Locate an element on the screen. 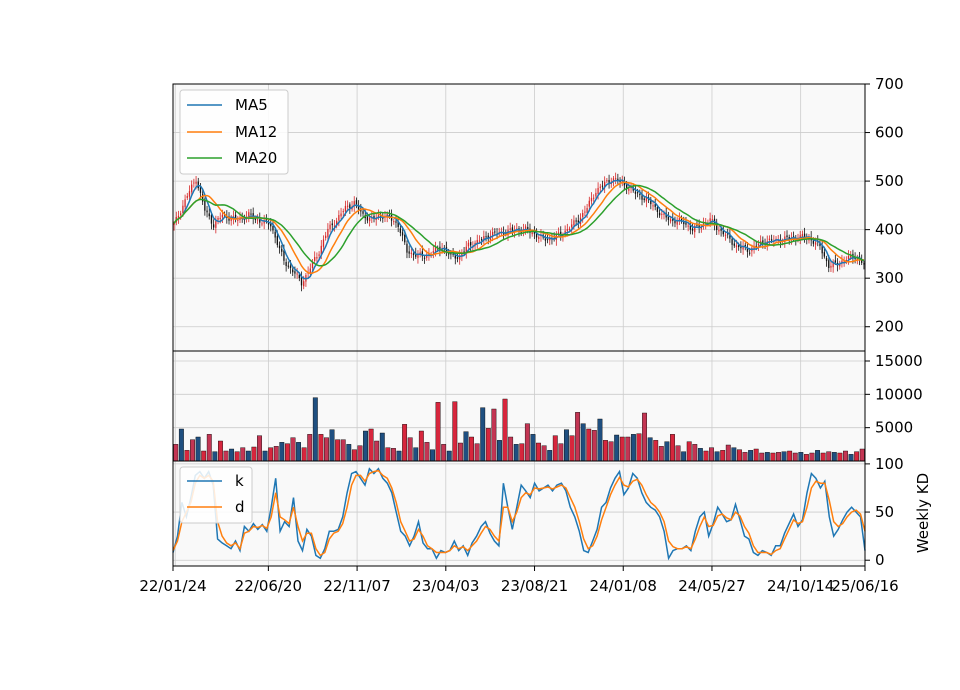 Image resolution: width=960 pixels, height=690 pixels. kd-y-tick-label: 50 is located at coordinates (884, 512).